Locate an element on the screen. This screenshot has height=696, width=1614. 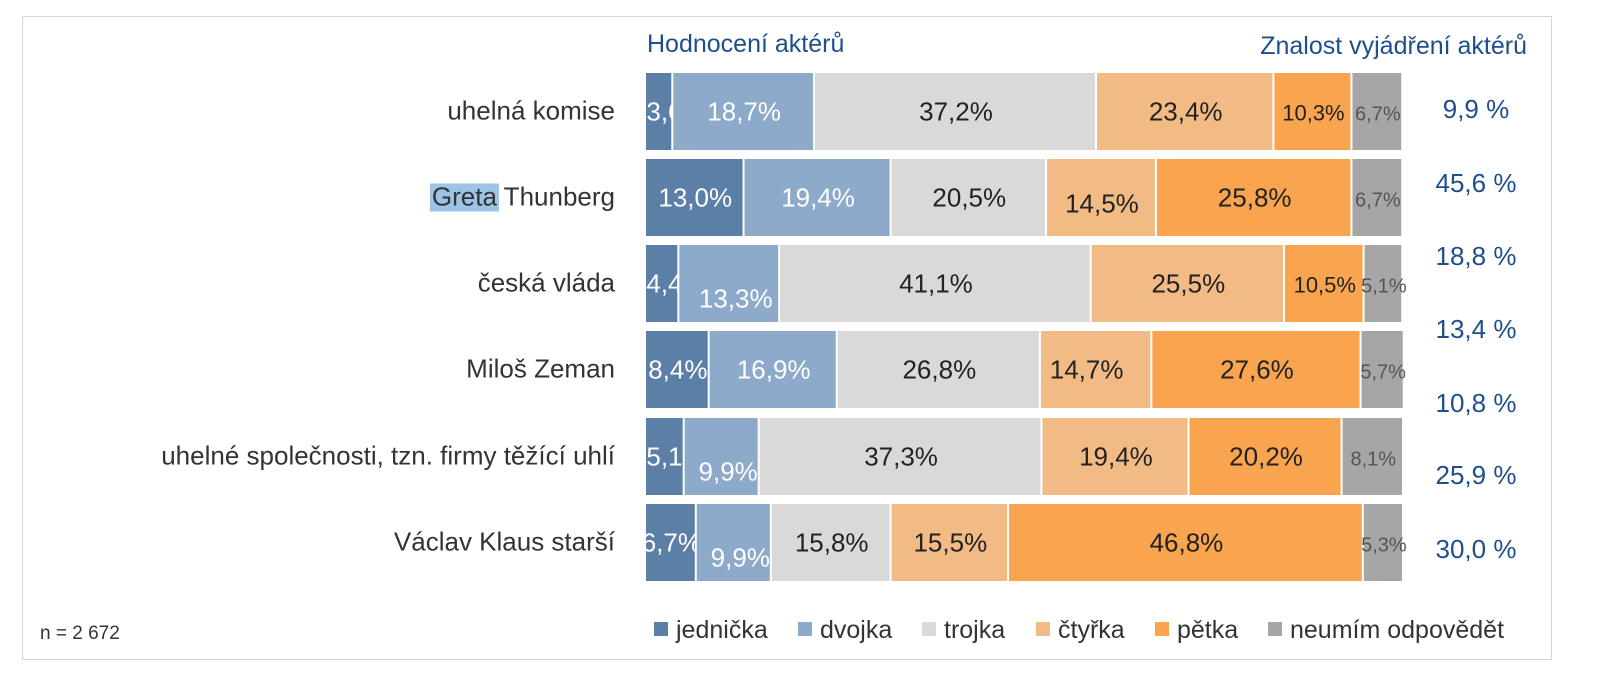
legend-item: dvojka is located at coordinates (845, 630).